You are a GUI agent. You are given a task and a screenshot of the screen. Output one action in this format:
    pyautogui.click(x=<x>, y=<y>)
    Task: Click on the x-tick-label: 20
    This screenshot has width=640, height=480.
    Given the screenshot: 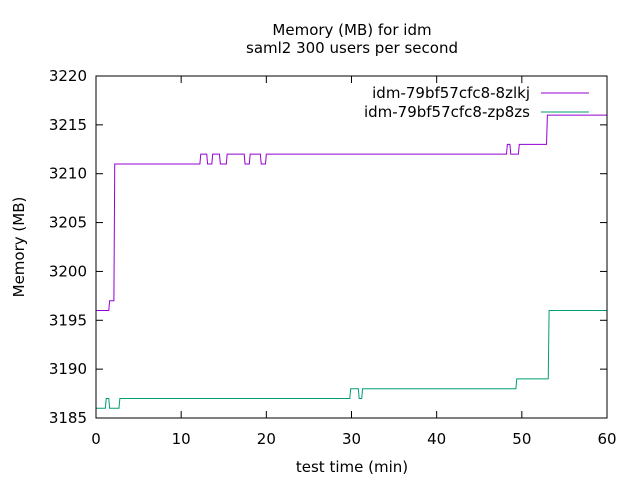 What is the action you would take?
    pyautogui.click(x=266, y=439)
    